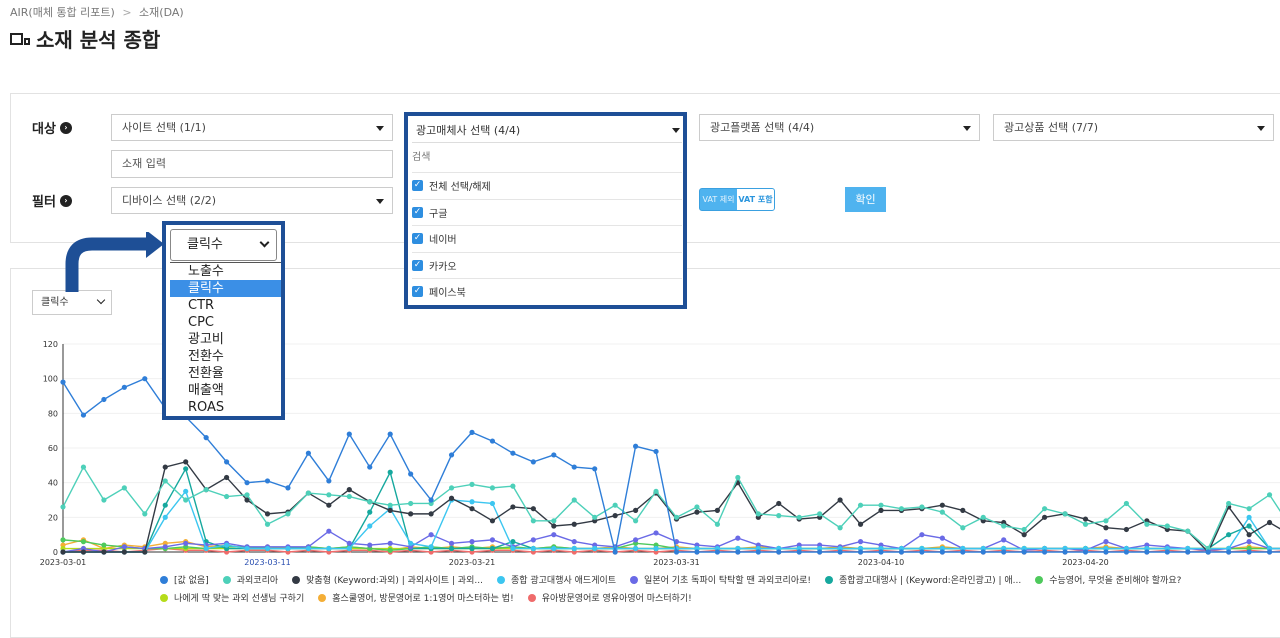  I want to click on vat-toggle: VAT 제외 VAT 포함, so click(737, 199).